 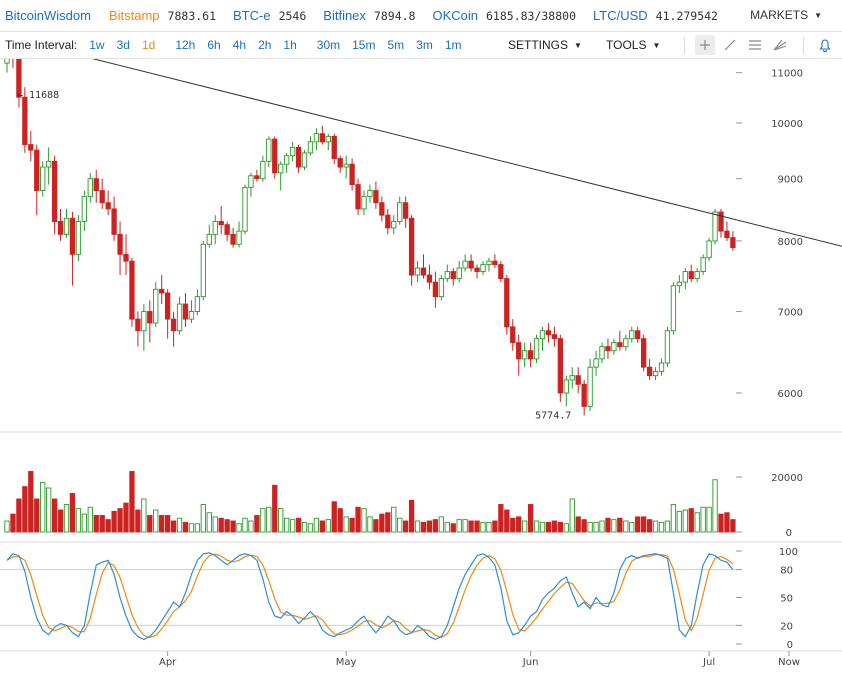 What do you see at coordinates (786, 599) in the screenshot?
I see `stoch-tick-label: 50` at bounding box center [786, 599].